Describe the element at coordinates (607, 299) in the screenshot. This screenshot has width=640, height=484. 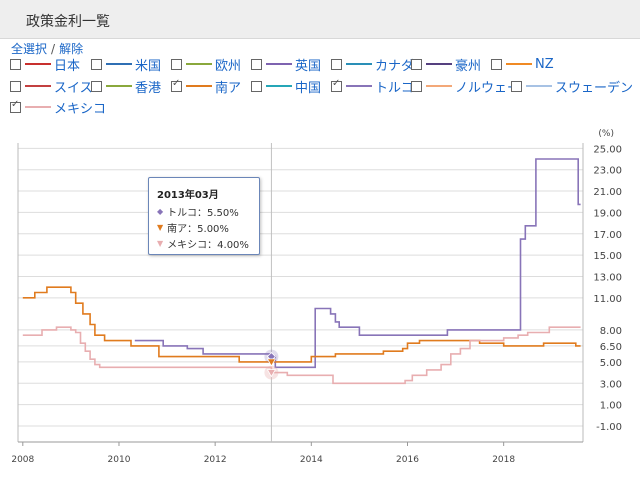
I see `y-tick-label: 11.00` at that location.